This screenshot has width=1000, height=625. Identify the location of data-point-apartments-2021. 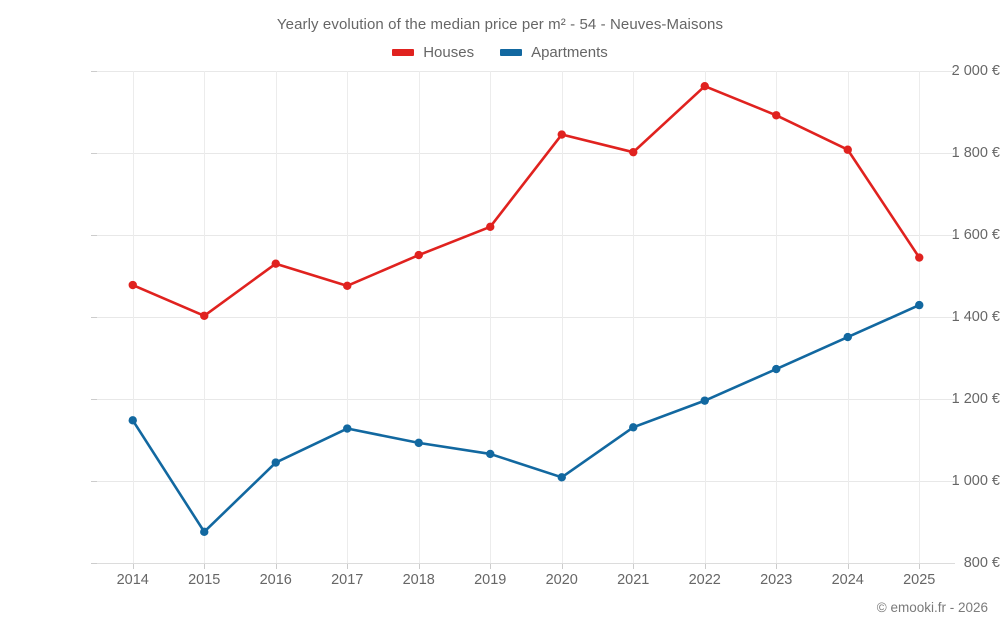
(633, 427).